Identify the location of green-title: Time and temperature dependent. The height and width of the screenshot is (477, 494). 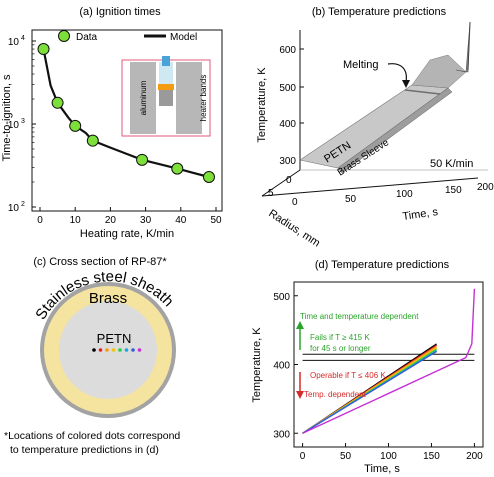
(359, 316).